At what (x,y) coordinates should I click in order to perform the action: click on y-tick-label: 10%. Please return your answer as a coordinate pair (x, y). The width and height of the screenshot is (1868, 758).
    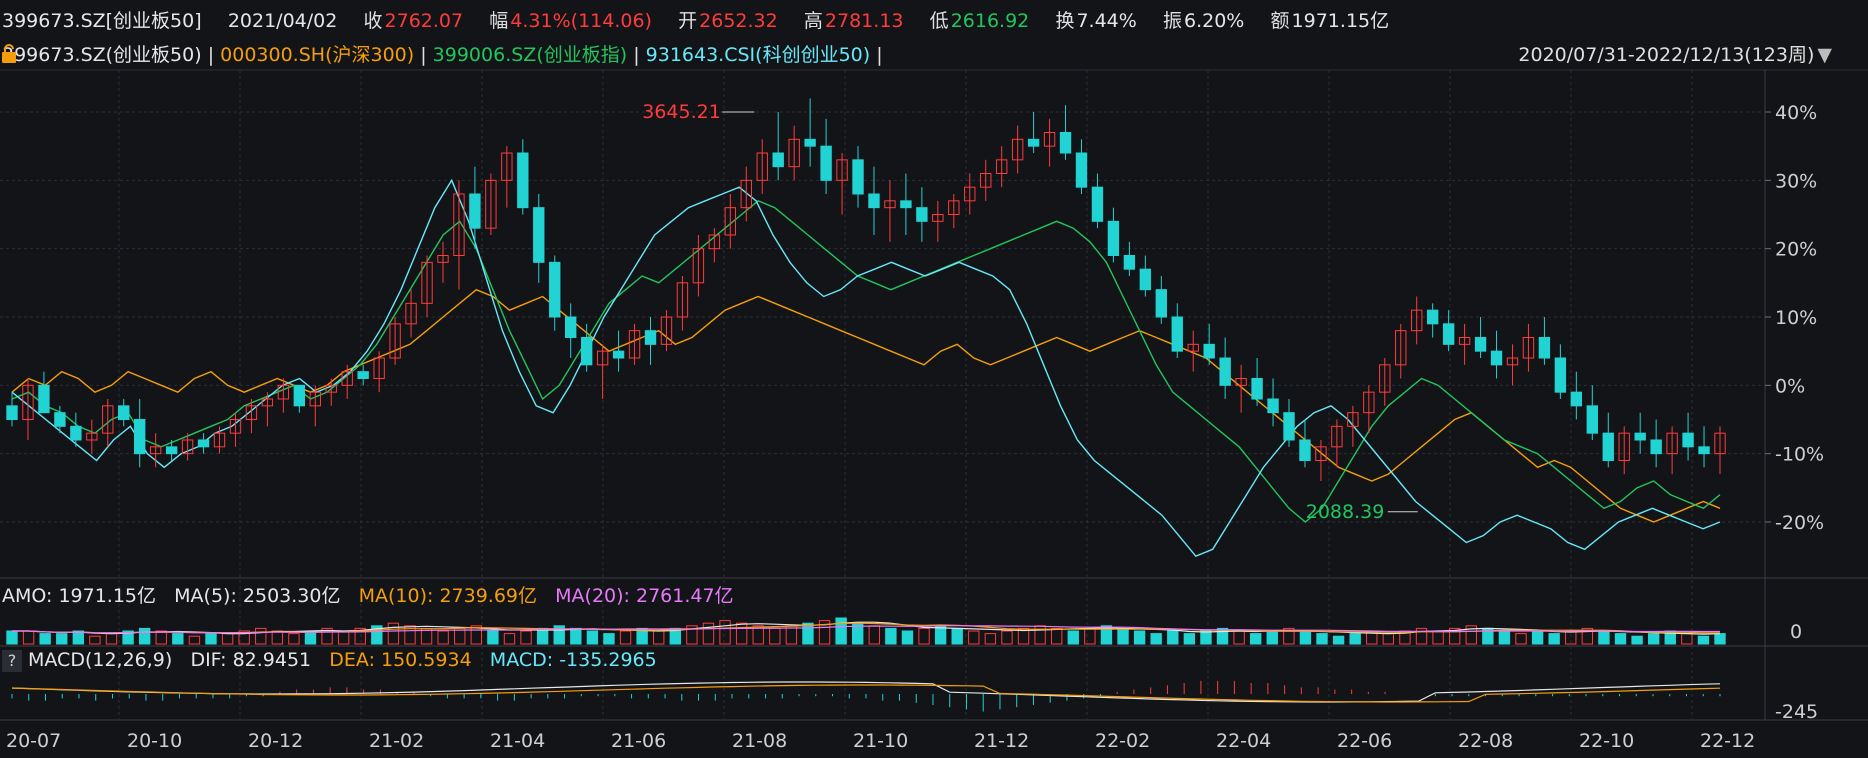
    Looking at the image, I should click on (1796, 318).